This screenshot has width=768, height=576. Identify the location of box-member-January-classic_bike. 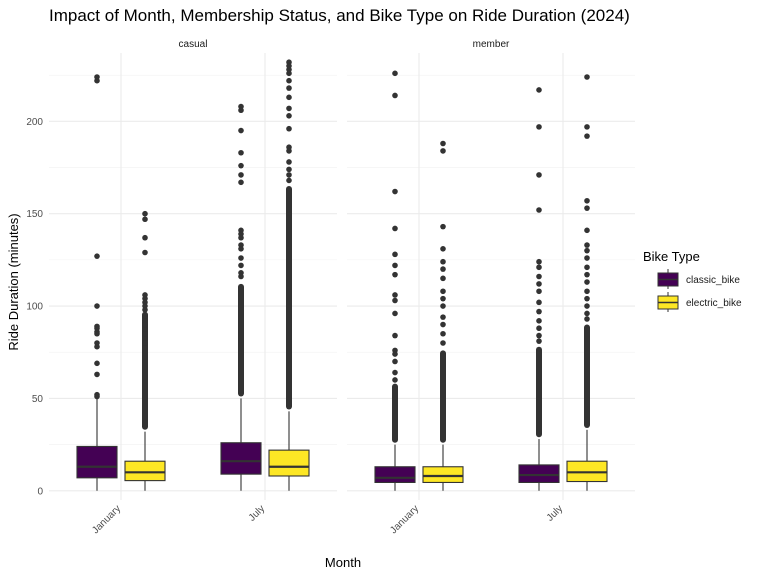
(395, 280).